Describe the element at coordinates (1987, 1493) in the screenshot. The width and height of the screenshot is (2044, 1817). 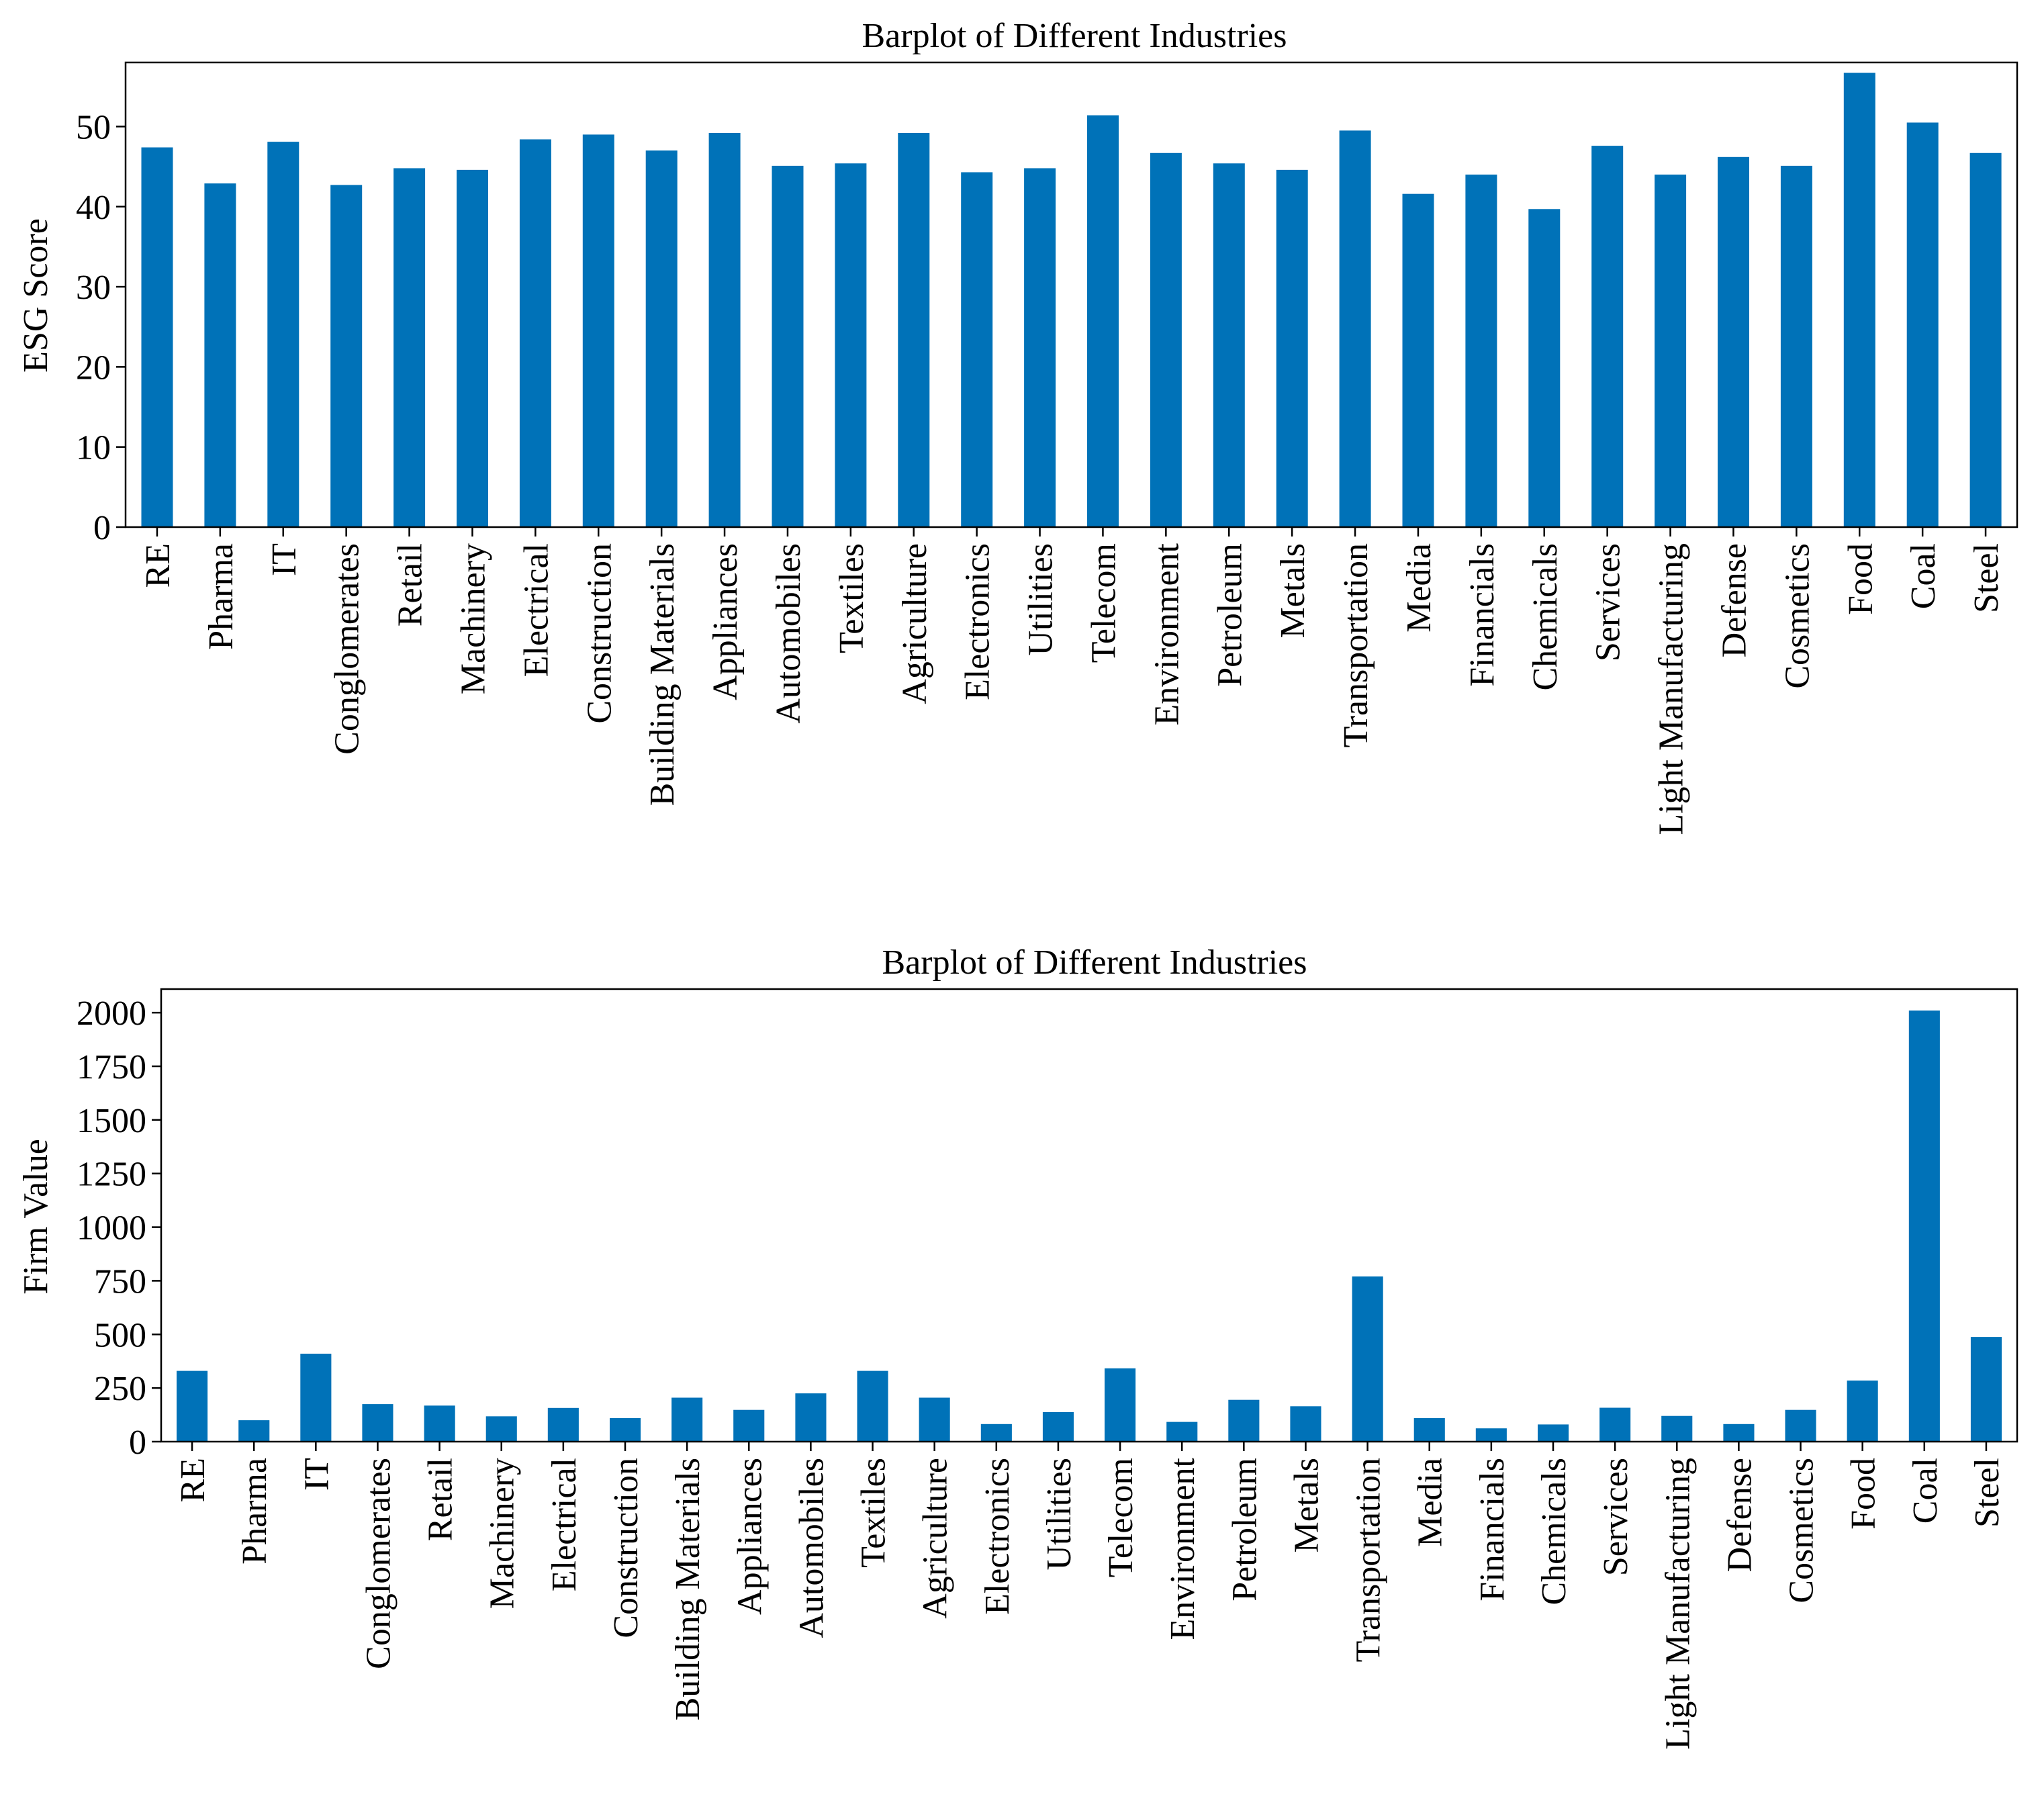
I see `firm-value-x-tick-label: Steel` at that location.